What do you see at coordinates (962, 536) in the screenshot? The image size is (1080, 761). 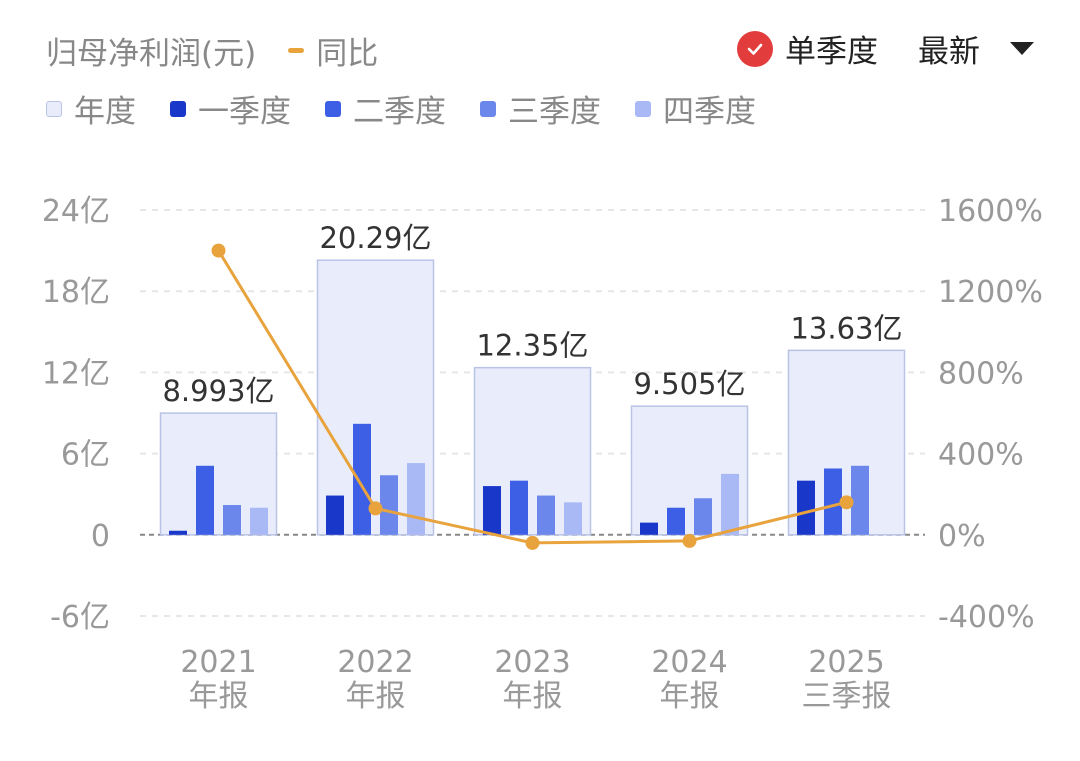 I see `right-tick-label: 0%` at bounding box center [962, 536].